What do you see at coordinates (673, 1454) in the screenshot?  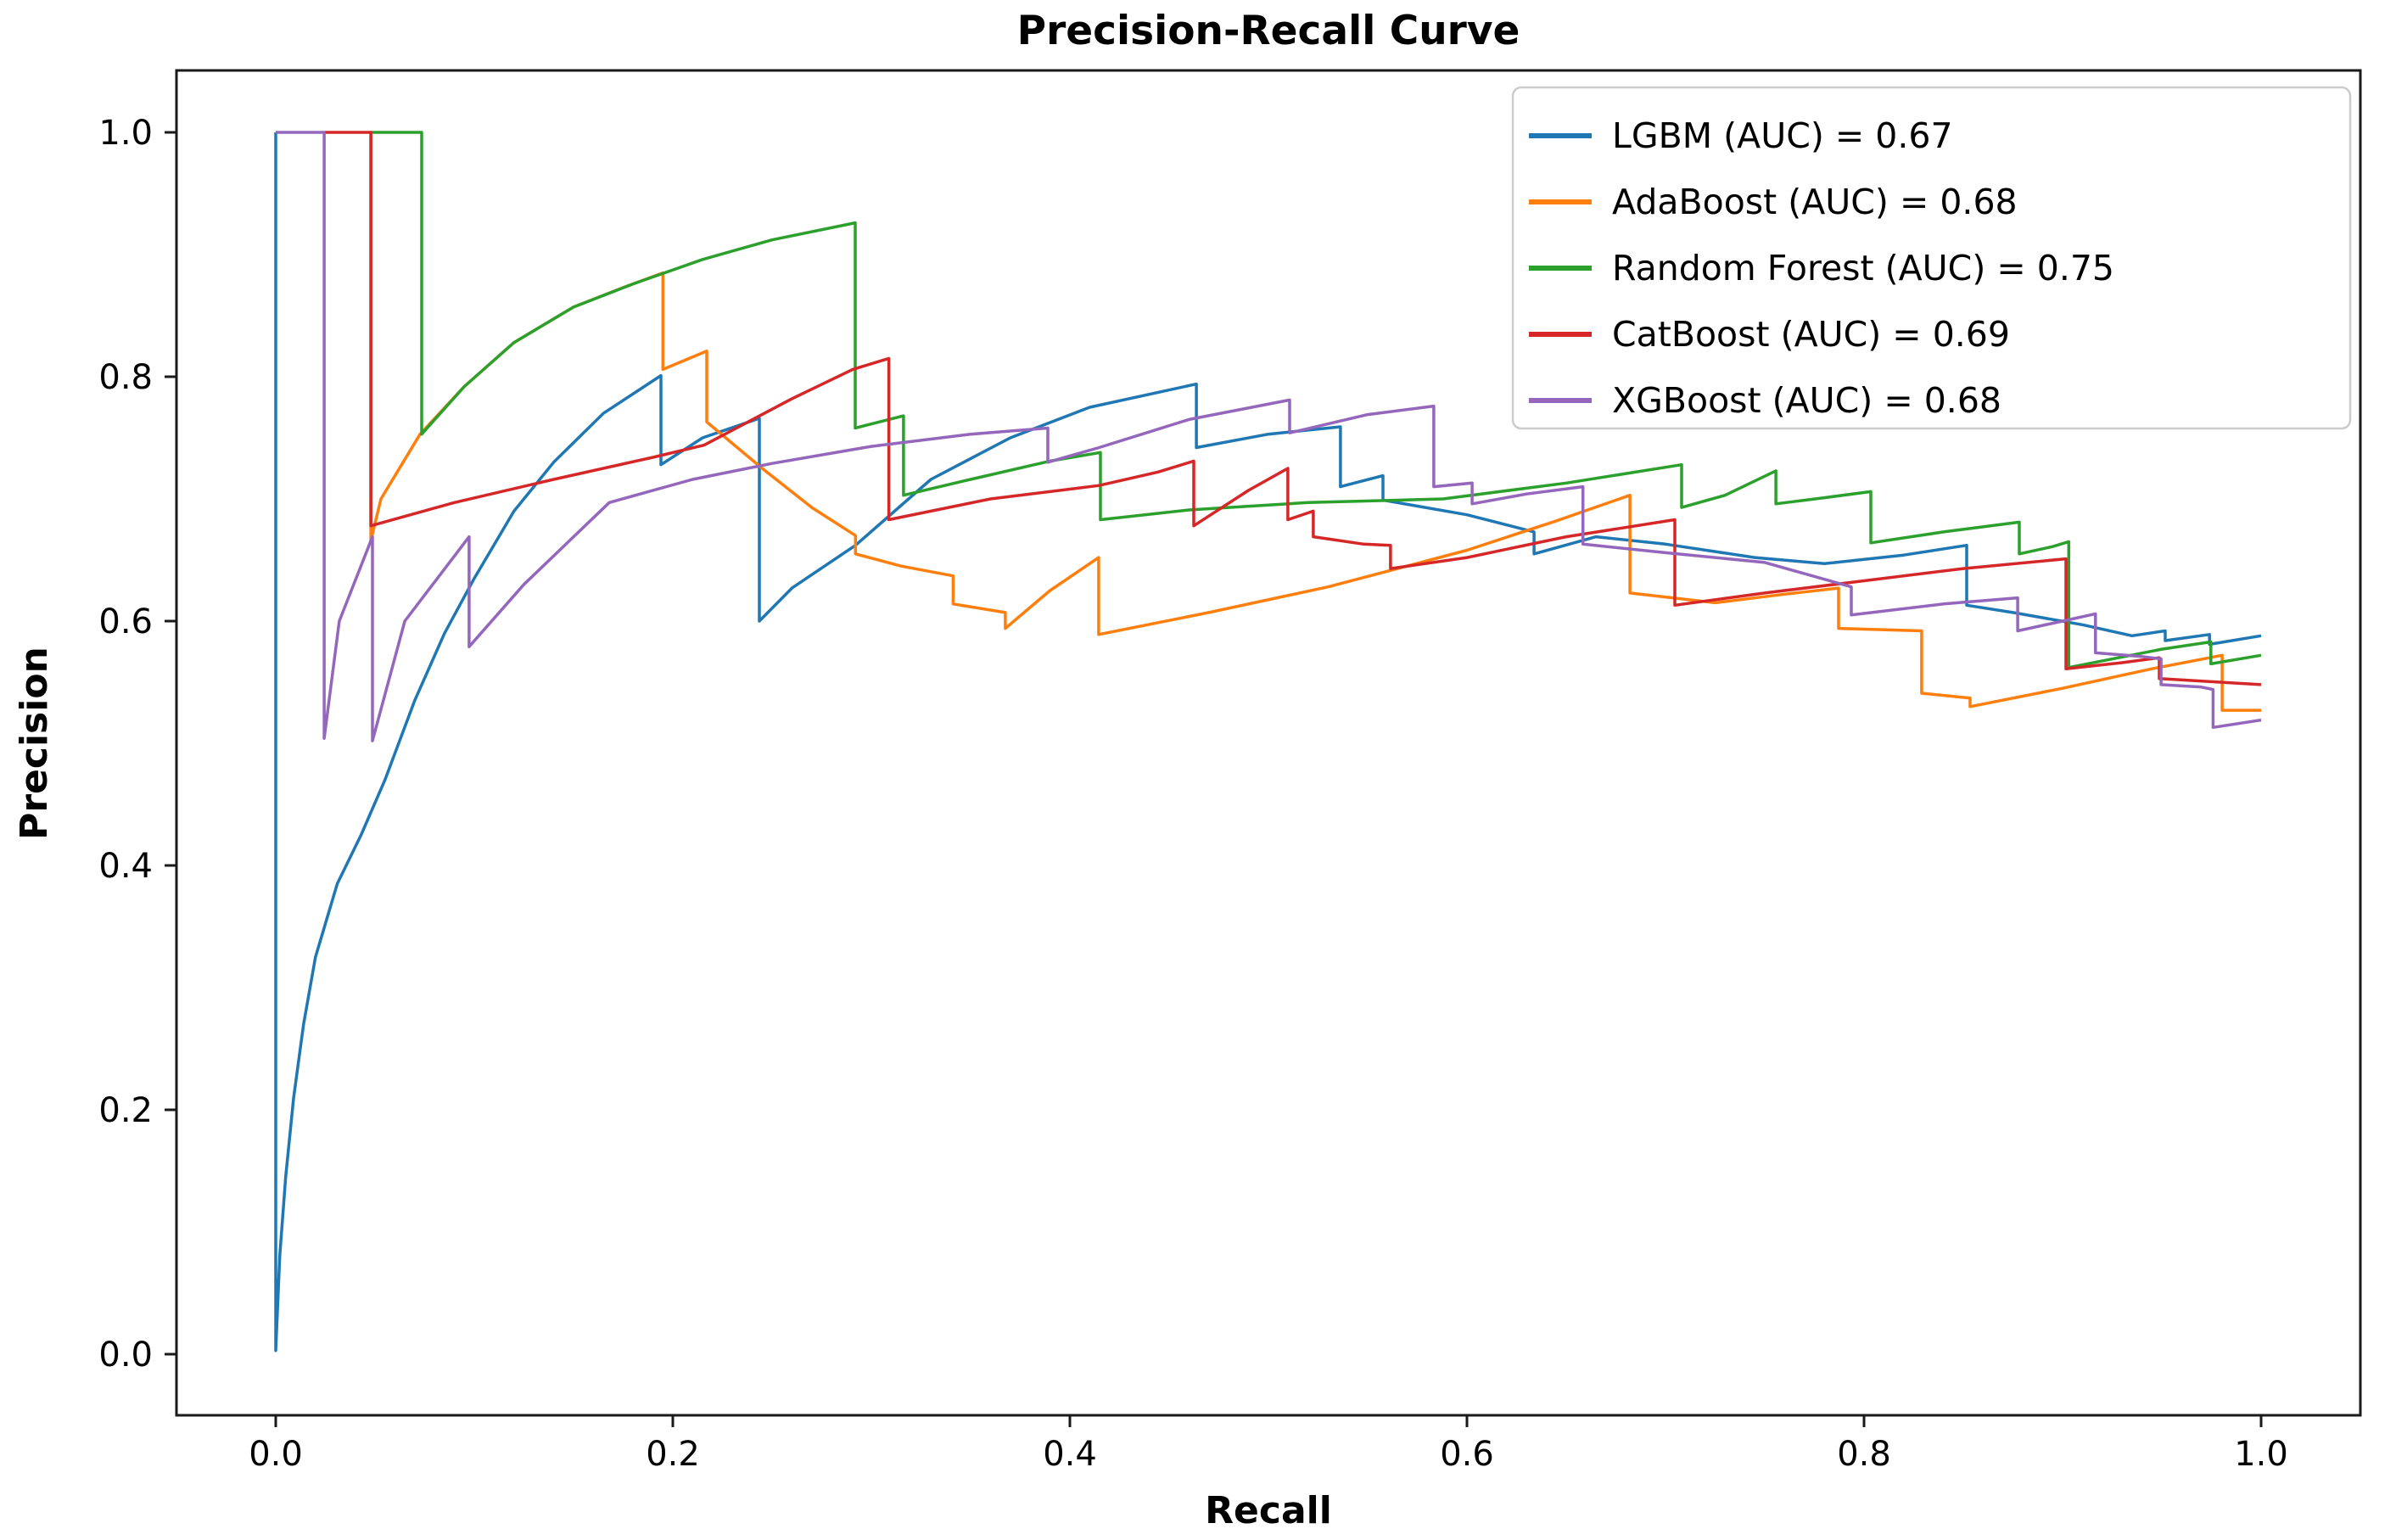 I see `x-tick-label: 0.2` at bounding box center [673, 1454].